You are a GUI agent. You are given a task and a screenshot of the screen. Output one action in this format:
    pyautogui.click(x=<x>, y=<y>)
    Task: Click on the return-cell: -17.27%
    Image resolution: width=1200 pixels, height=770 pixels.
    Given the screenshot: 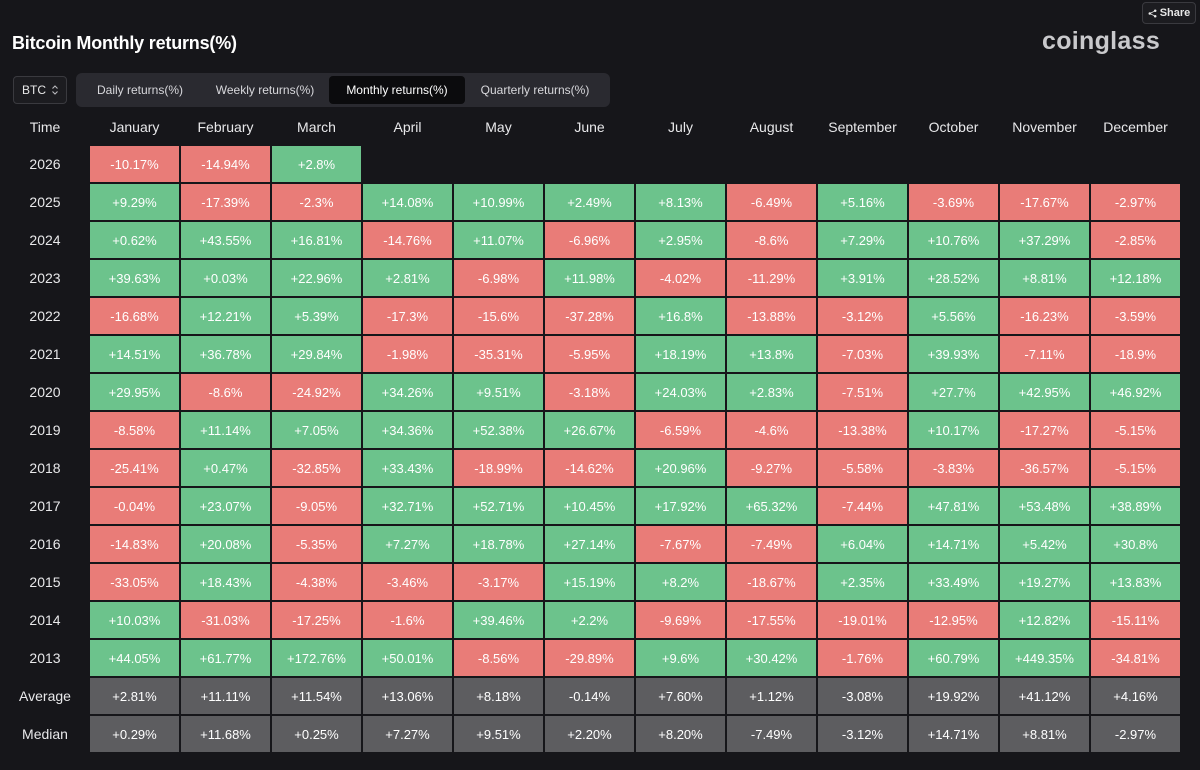 What is the action you would take?
    pyautogui.click(x=1044, y=430)
    